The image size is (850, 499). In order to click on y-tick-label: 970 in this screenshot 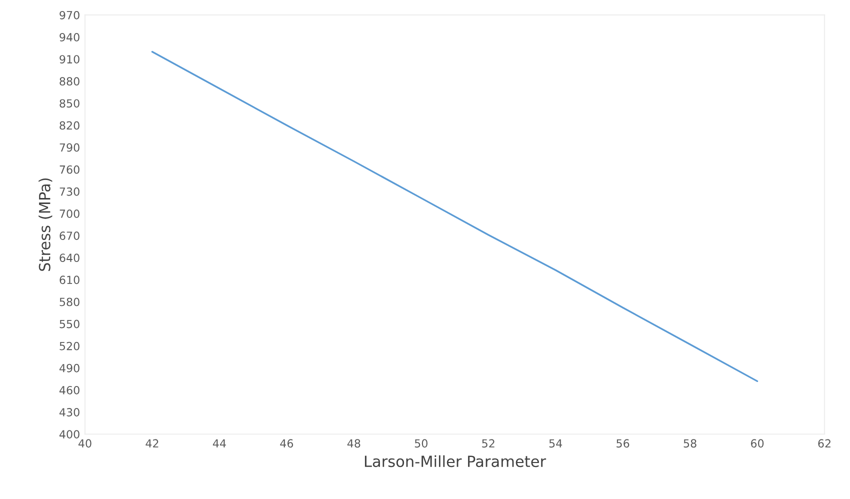, I will do `click(70, 15)`.